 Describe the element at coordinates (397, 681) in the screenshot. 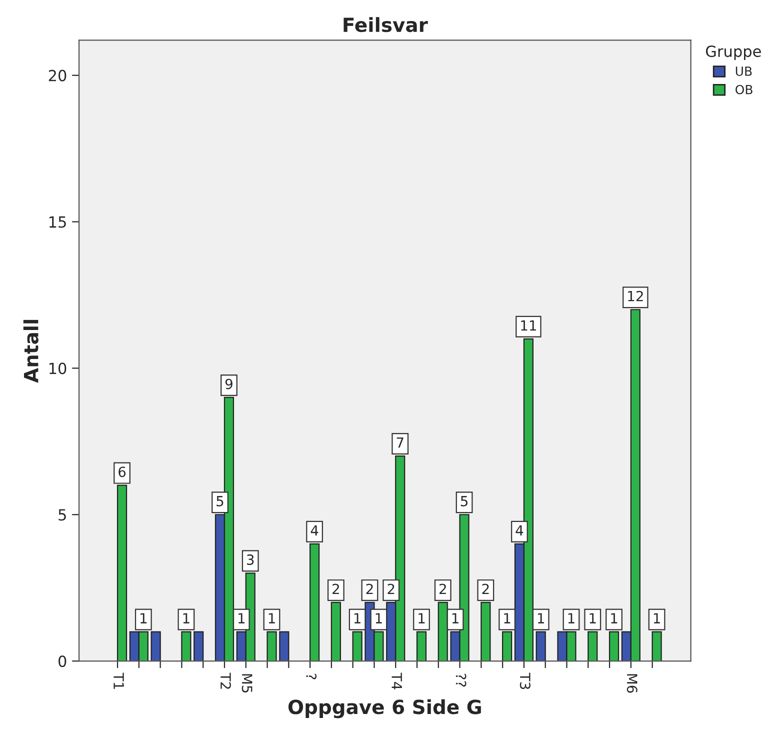

I see `x-tick-label: T4` at that location.